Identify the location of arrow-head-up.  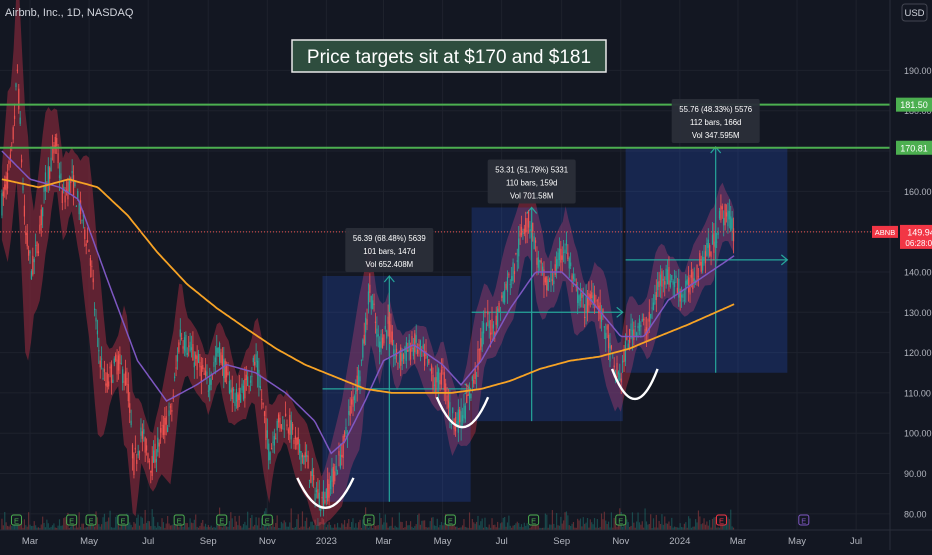
(389, 279).